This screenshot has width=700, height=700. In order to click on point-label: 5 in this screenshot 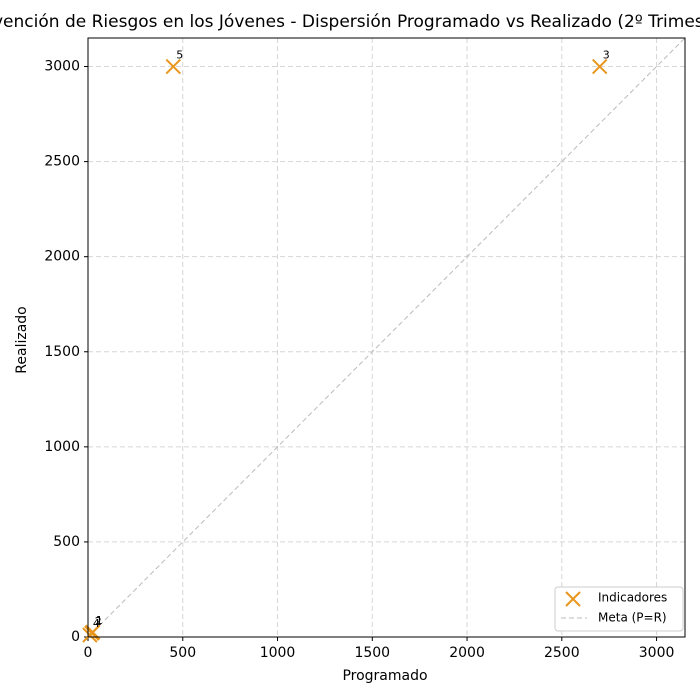, I will do `click(179, 55)`.